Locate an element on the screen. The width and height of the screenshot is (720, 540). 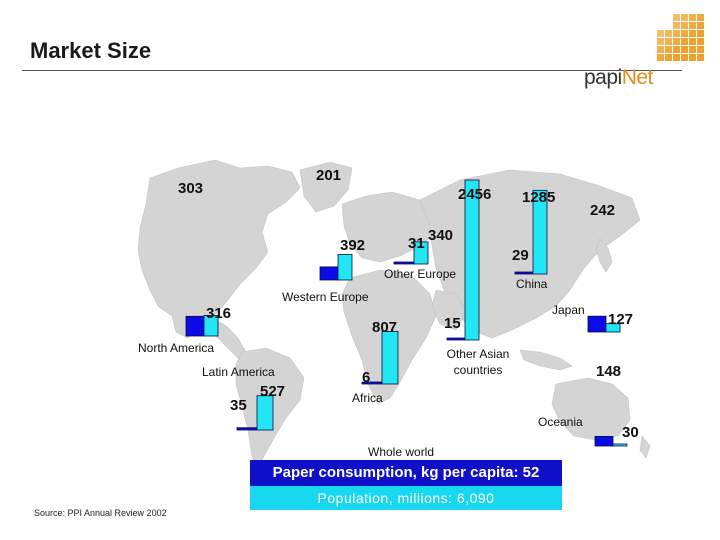
bar-africa-b is located at coordinates (390, 357).